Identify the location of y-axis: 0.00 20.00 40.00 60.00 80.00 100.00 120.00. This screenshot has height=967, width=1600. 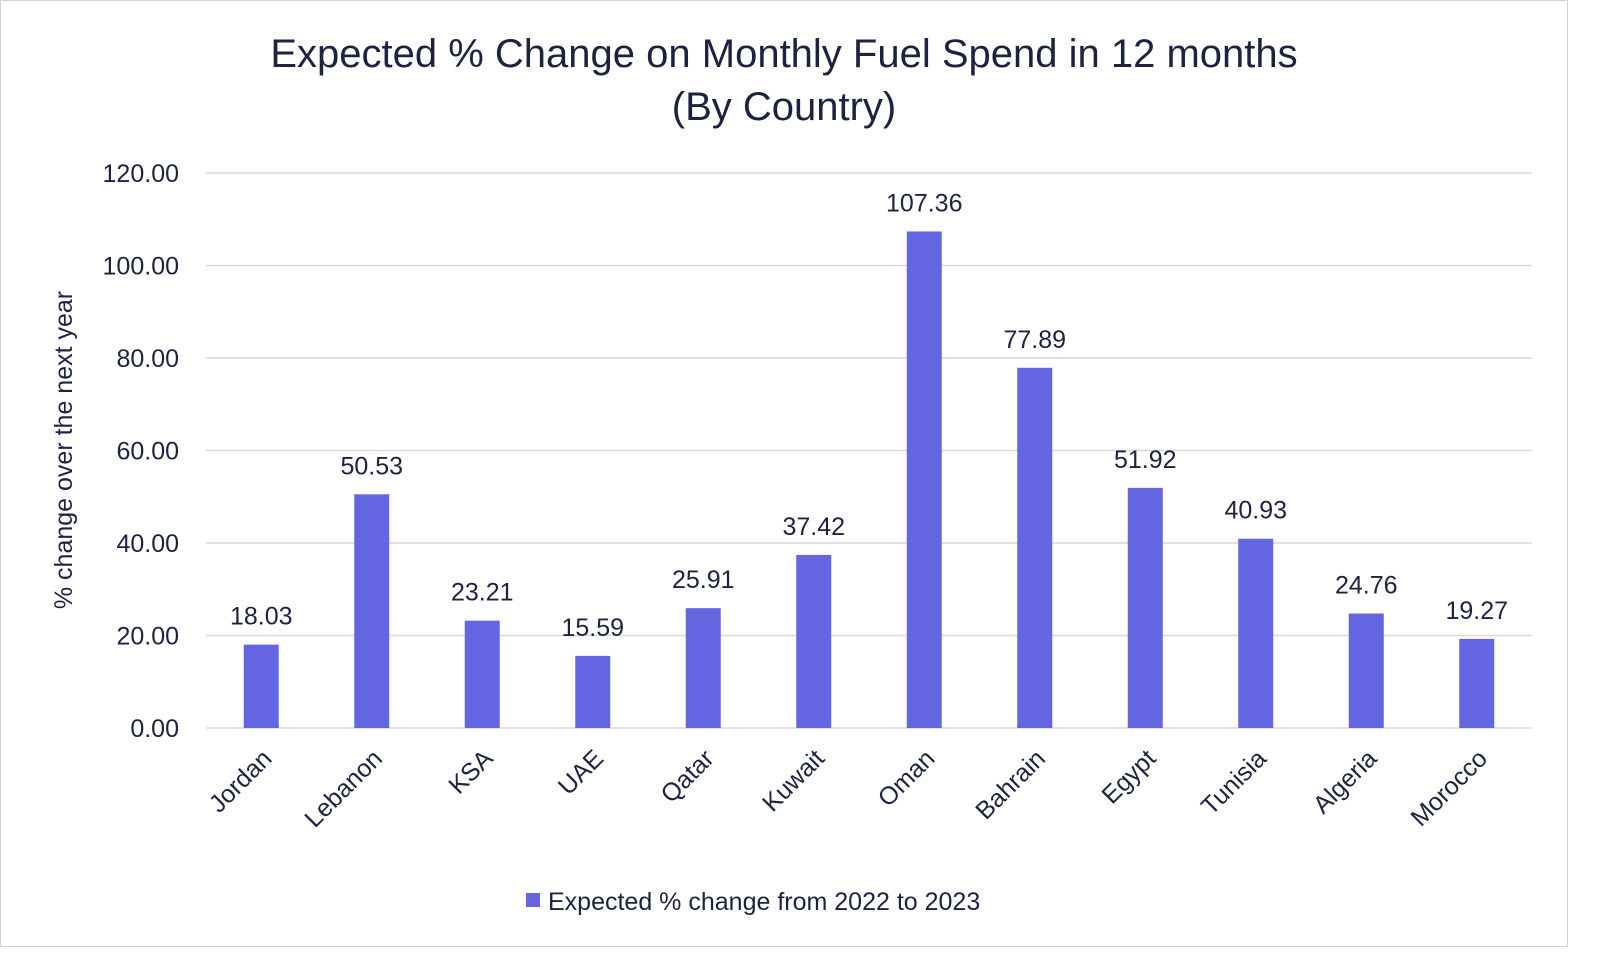
(141, 451).